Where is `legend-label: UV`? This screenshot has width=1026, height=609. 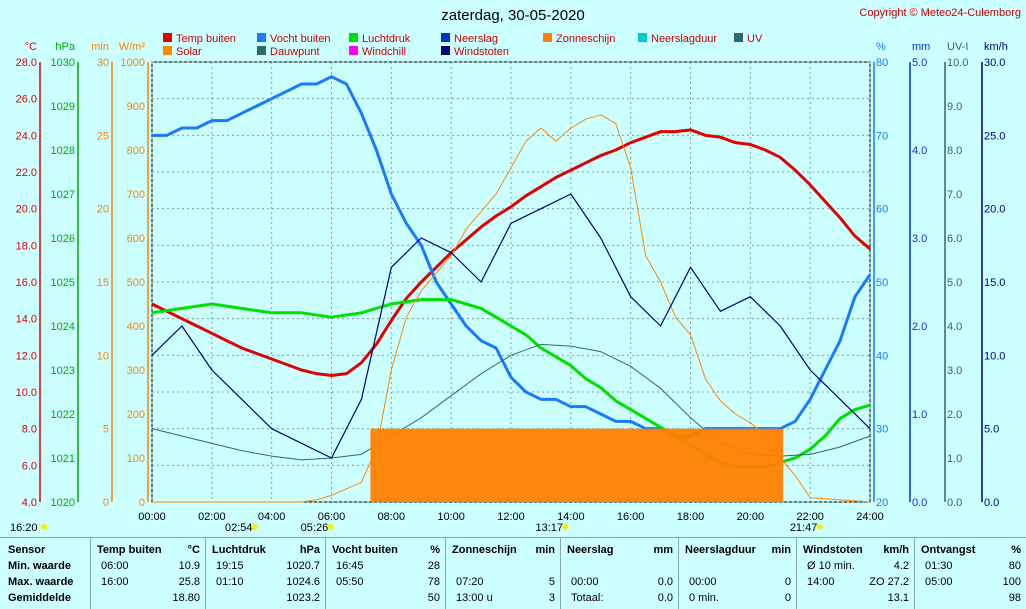
legend-label: UV is located at coordinates (755, 39).